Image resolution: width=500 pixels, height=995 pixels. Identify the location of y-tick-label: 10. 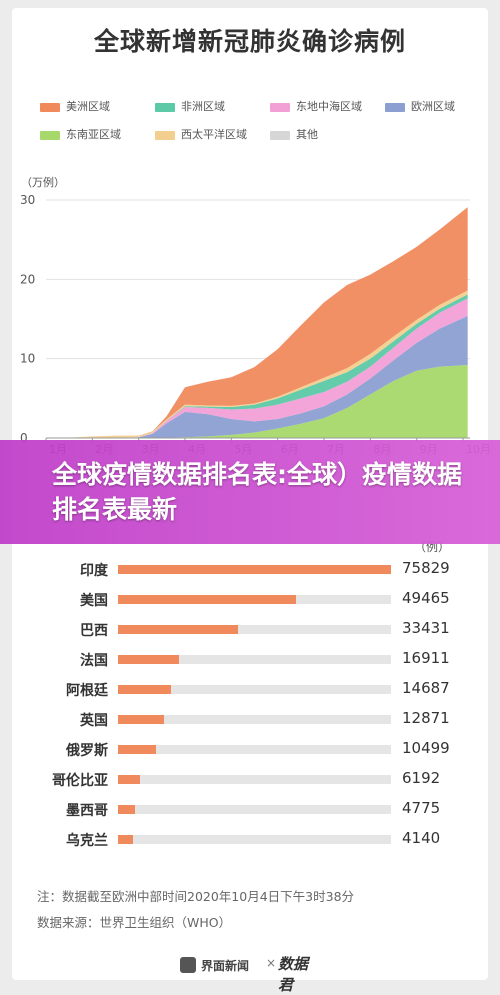
(27, 359).